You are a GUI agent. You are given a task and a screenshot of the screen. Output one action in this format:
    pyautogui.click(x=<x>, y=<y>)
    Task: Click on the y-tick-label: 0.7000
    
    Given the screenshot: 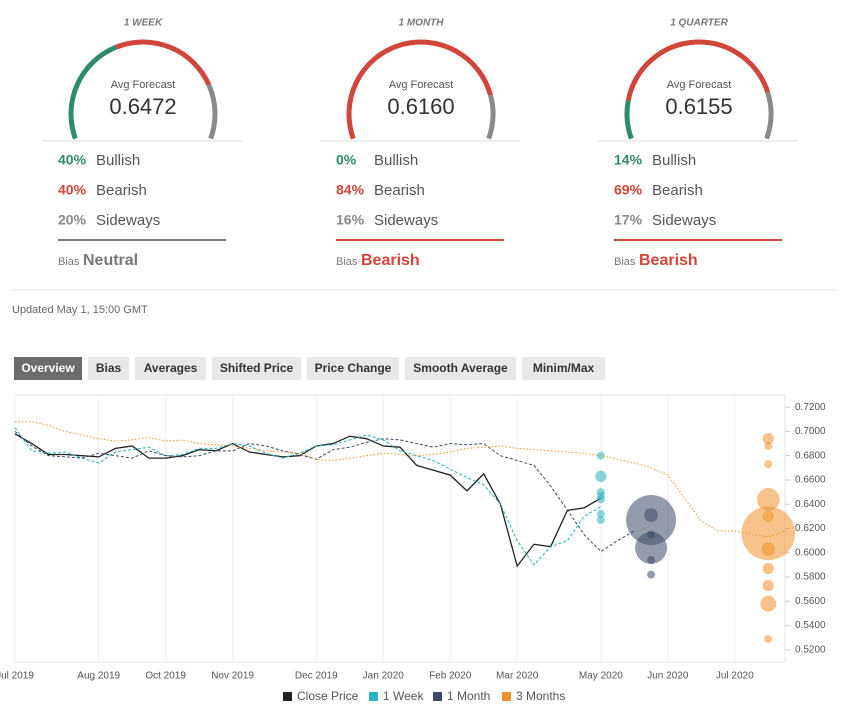 What is the action you would take?
    pyautogui.click(x=810, y=431)
    